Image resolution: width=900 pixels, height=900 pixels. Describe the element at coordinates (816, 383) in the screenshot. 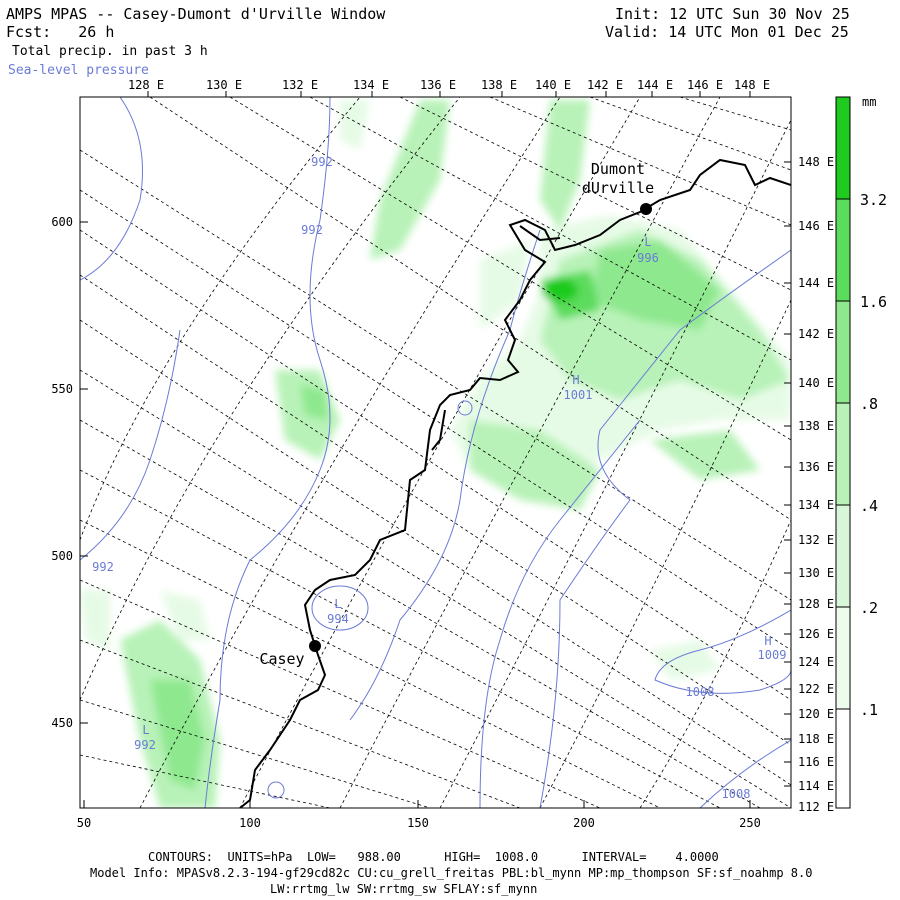

I see `right-lon-label: 140 E` at that location.